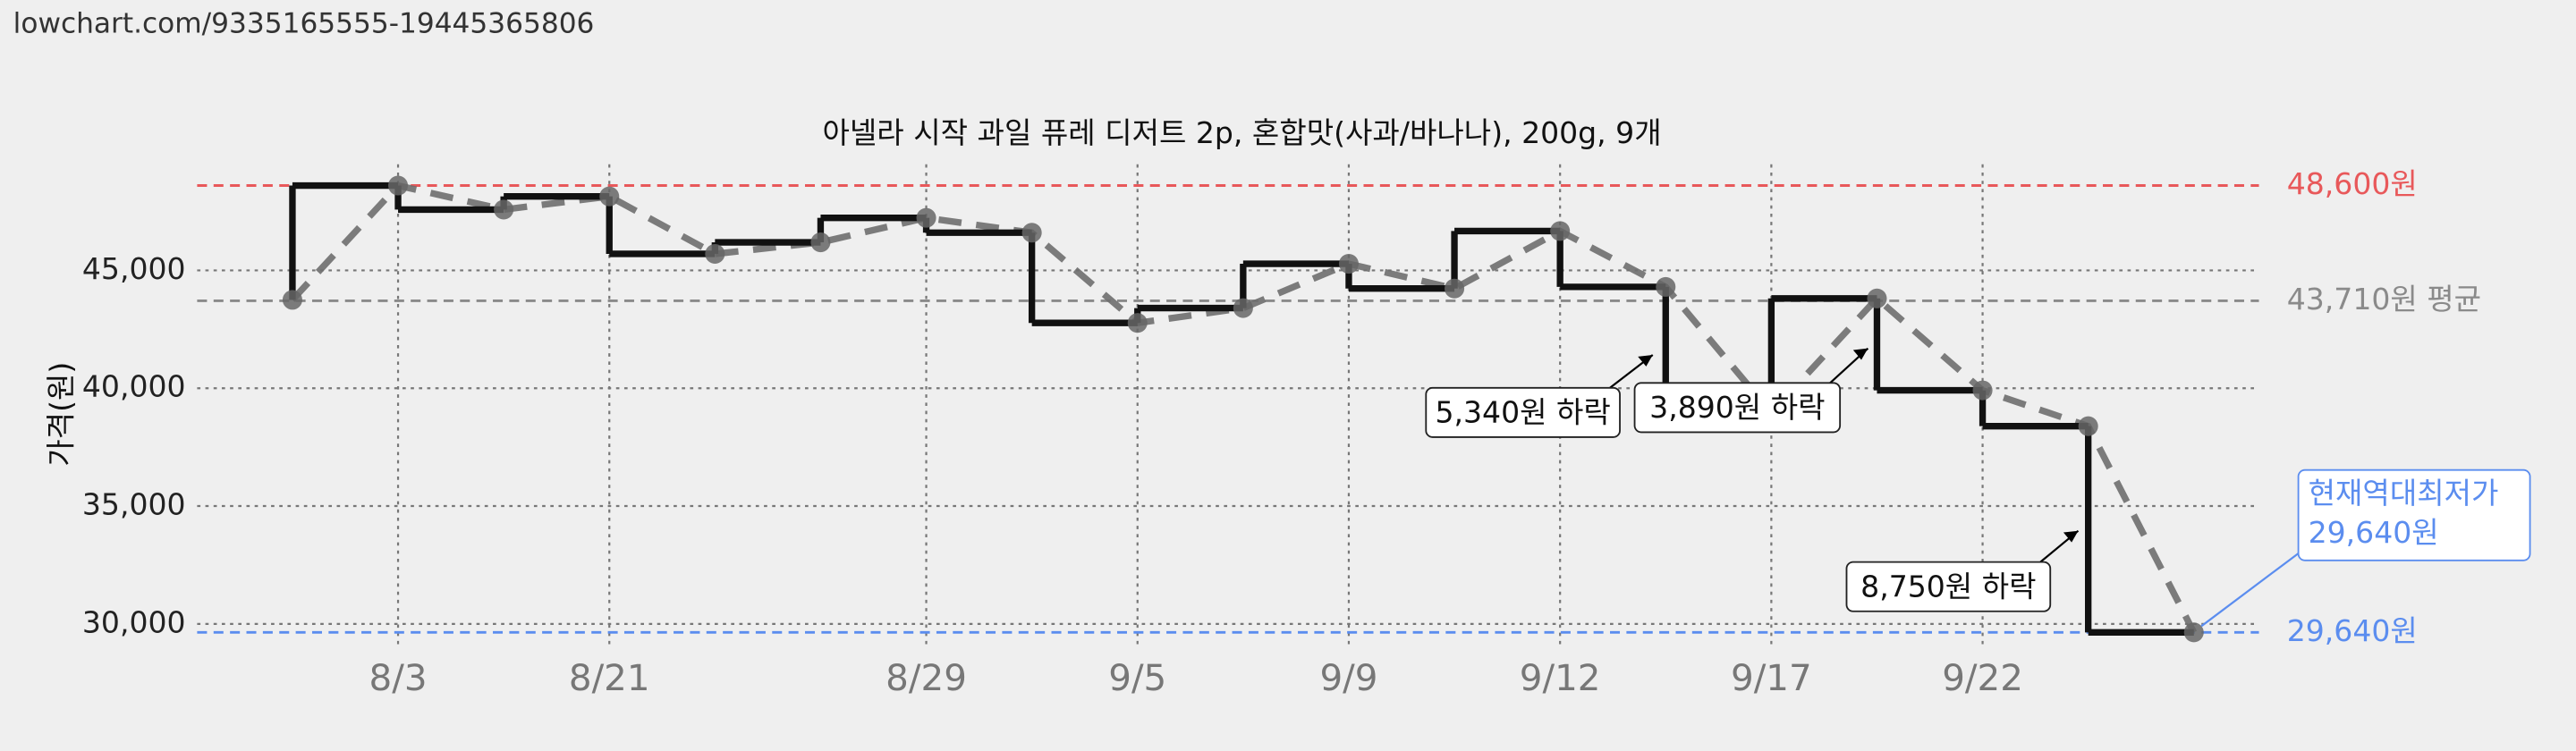  I want to click on x-tick-label: 9/9, so click(1348, 677).